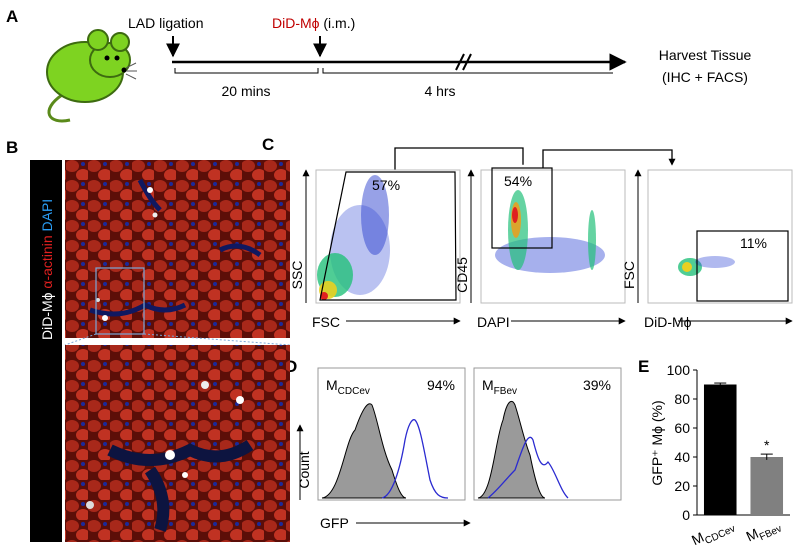 The height and width of the screenshot is (554, 800). Describe the element at coordinates (705, 55) in the screenshot. I see `endpoint-label: Harvest Tissue` at that location.